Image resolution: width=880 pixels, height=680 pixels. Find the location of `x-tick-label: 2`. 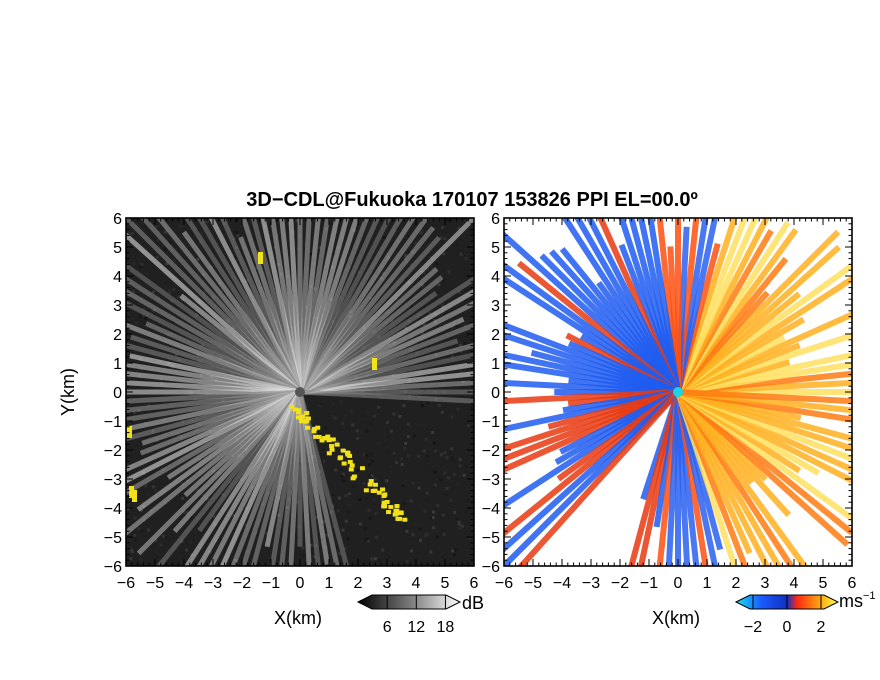

x-tick-label: 2 is located at coordinates (358, 583).